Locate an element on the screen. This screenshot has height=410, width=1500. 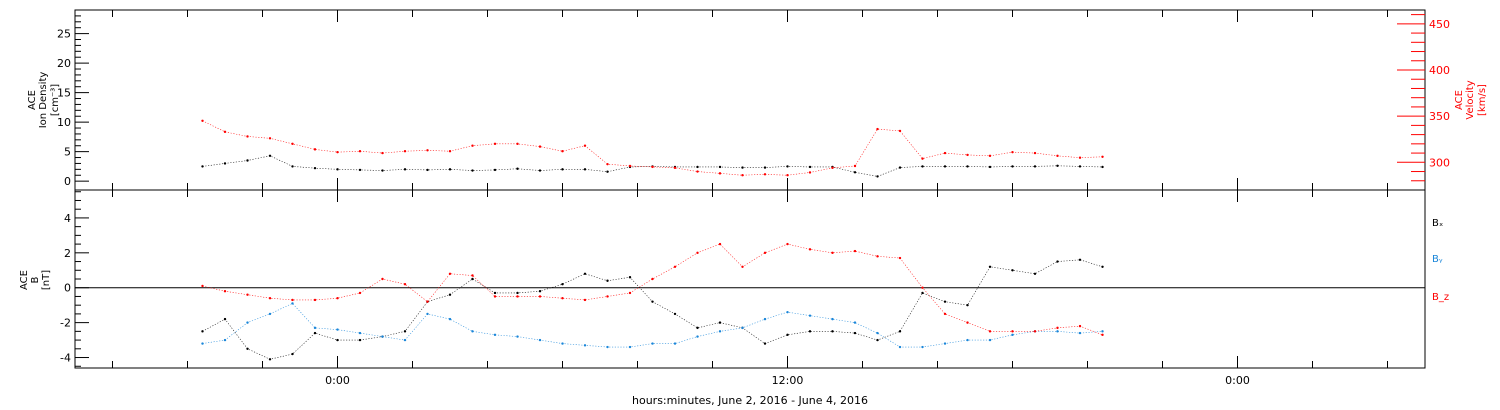
b-tick-label: 2 is located at coordinates (67, 253).